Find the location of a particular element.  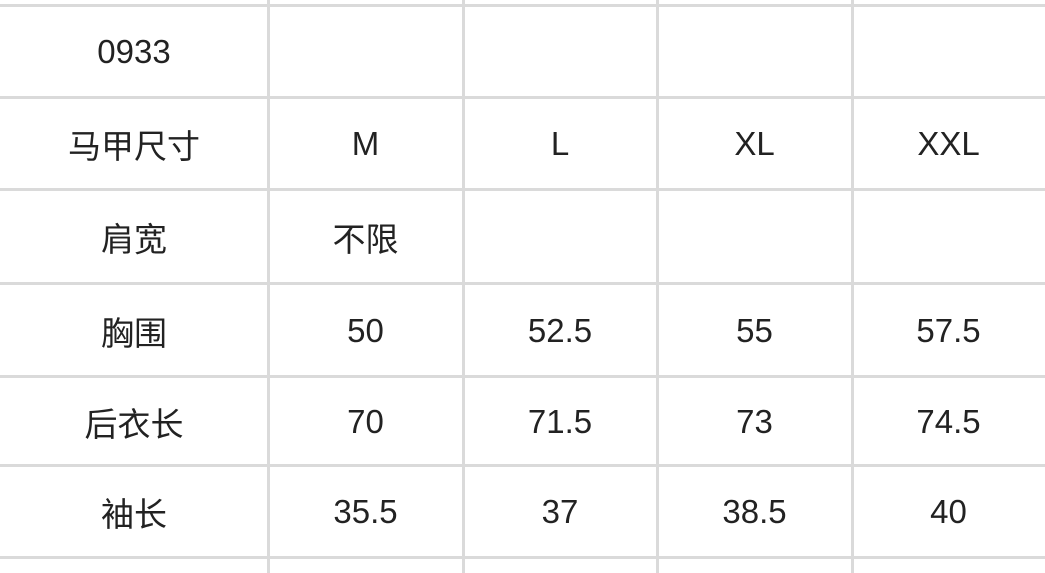

row-label-cell: 肩宽 is located at coordinates (134, 239).